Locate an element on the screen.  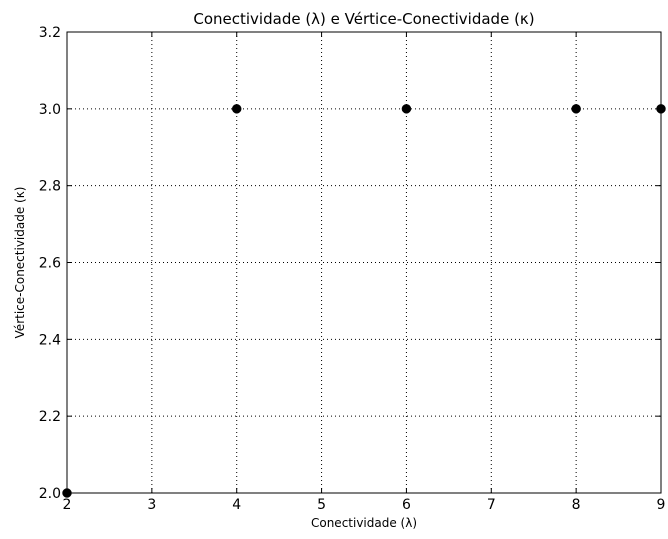
y-tick-label: 3.0 is located at coordinates (50, 110).